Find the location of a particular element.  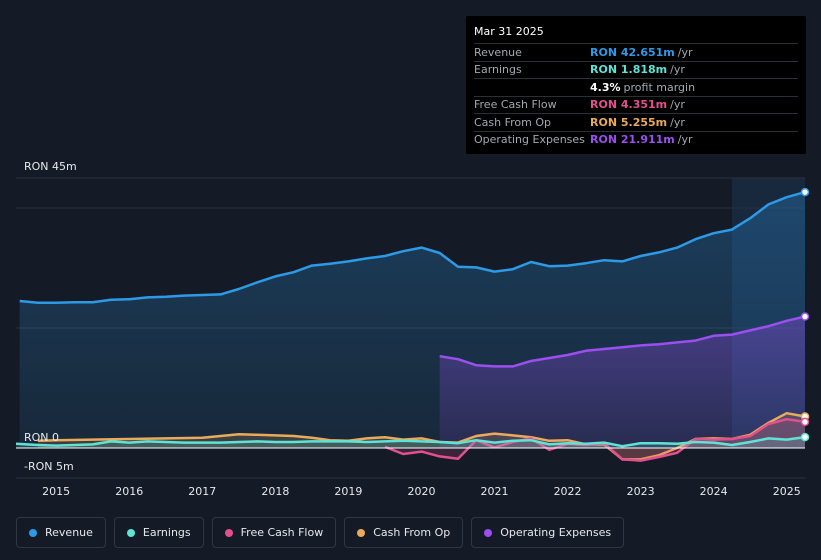

legend-item-cash-from-op: Cash From Op is located at coordinates (404, 532).